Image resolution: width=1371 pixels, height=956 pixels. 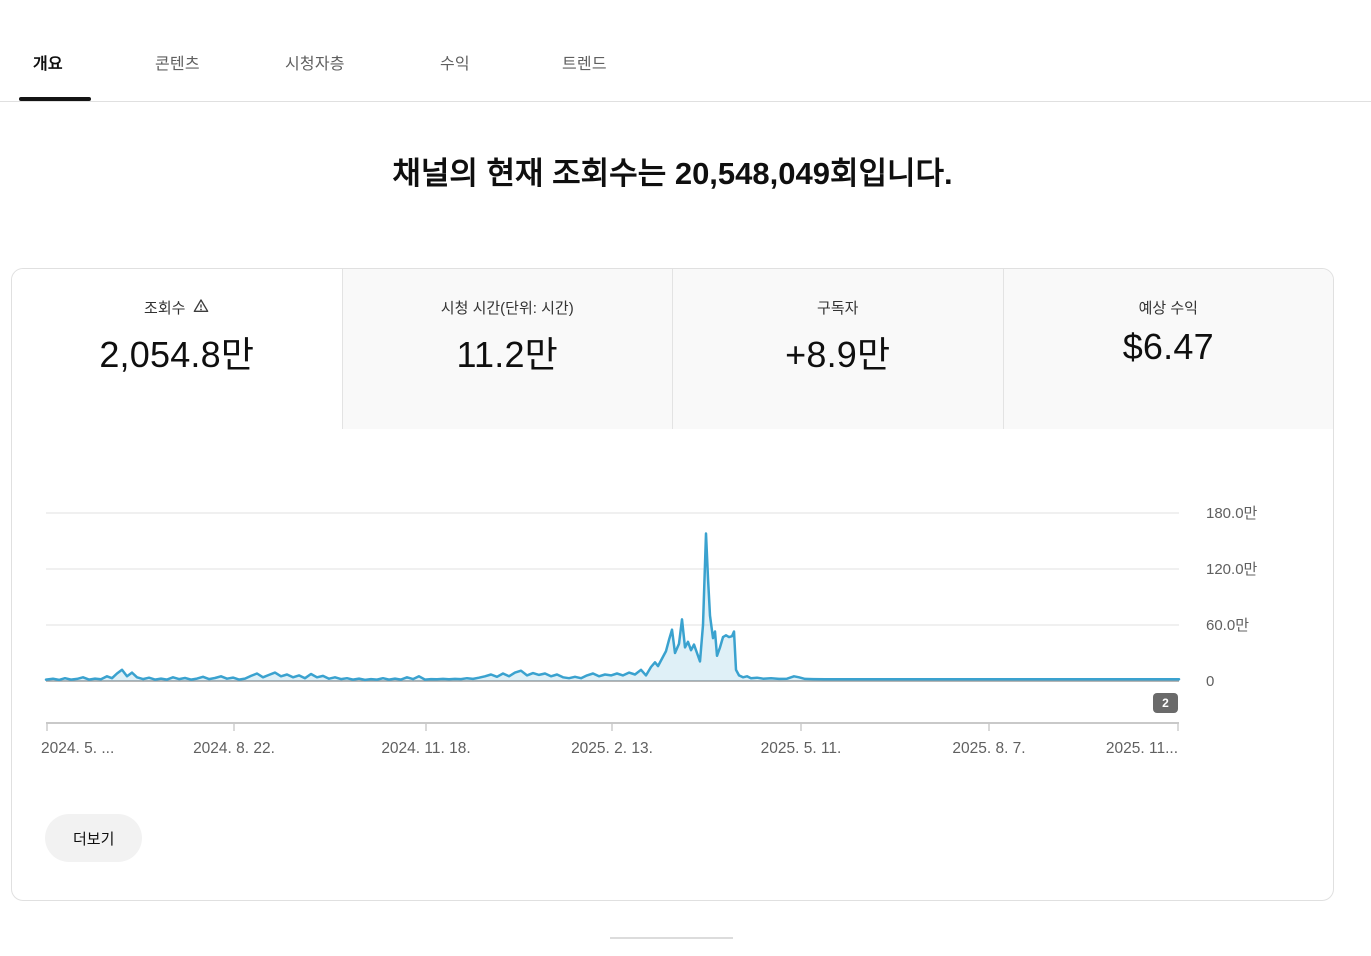 I want to click on next-section-divider, so click(x=671, y=938).